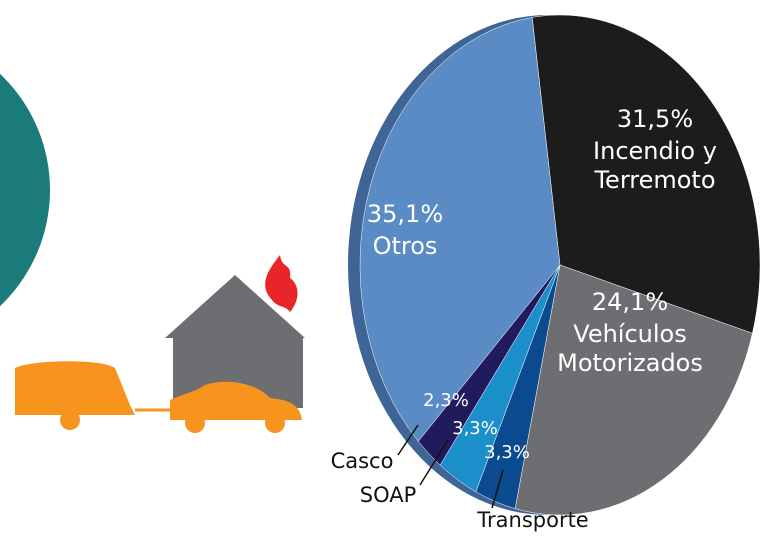  What do you see at coordinates (388, 495) in the screenshot?
I see `category-label: SOAP` at bounding box center [388, 495].